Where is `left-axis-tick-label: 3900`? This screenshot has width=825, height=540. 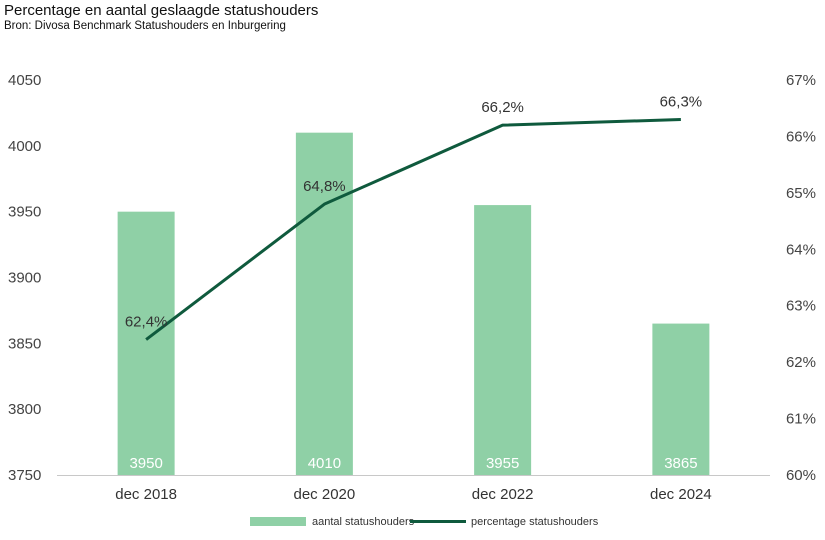
left-axis-tick-label: 3900 is located at coordinates (24, 278).